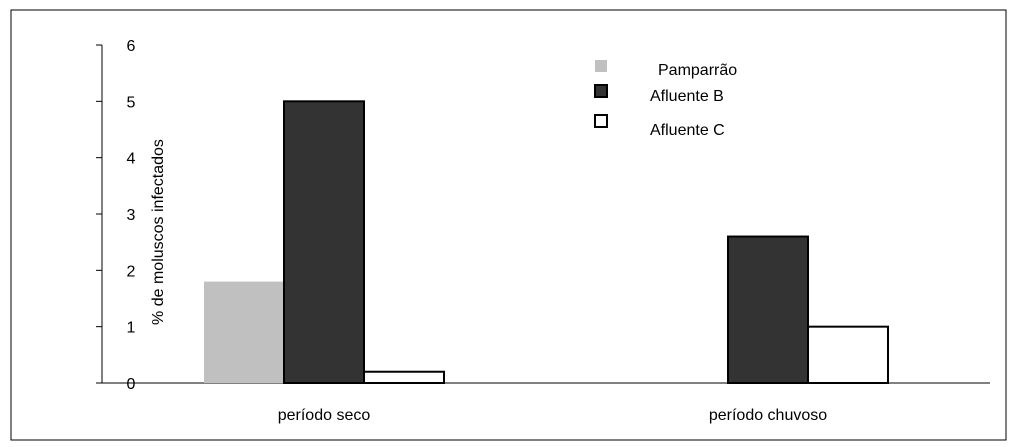  I want to click on legend-label: Pamparrão, so click(697, 70).